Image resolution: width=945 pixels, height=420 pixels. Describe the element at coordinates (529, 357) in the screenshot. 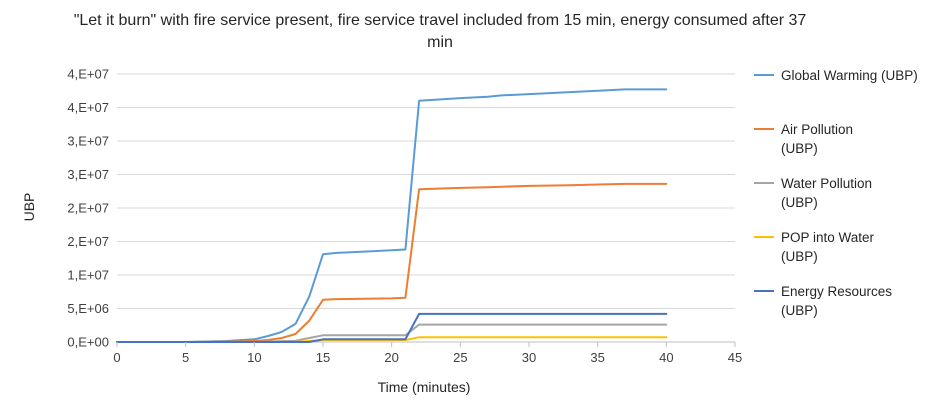

I see `x-tick-label: 30` at that location.